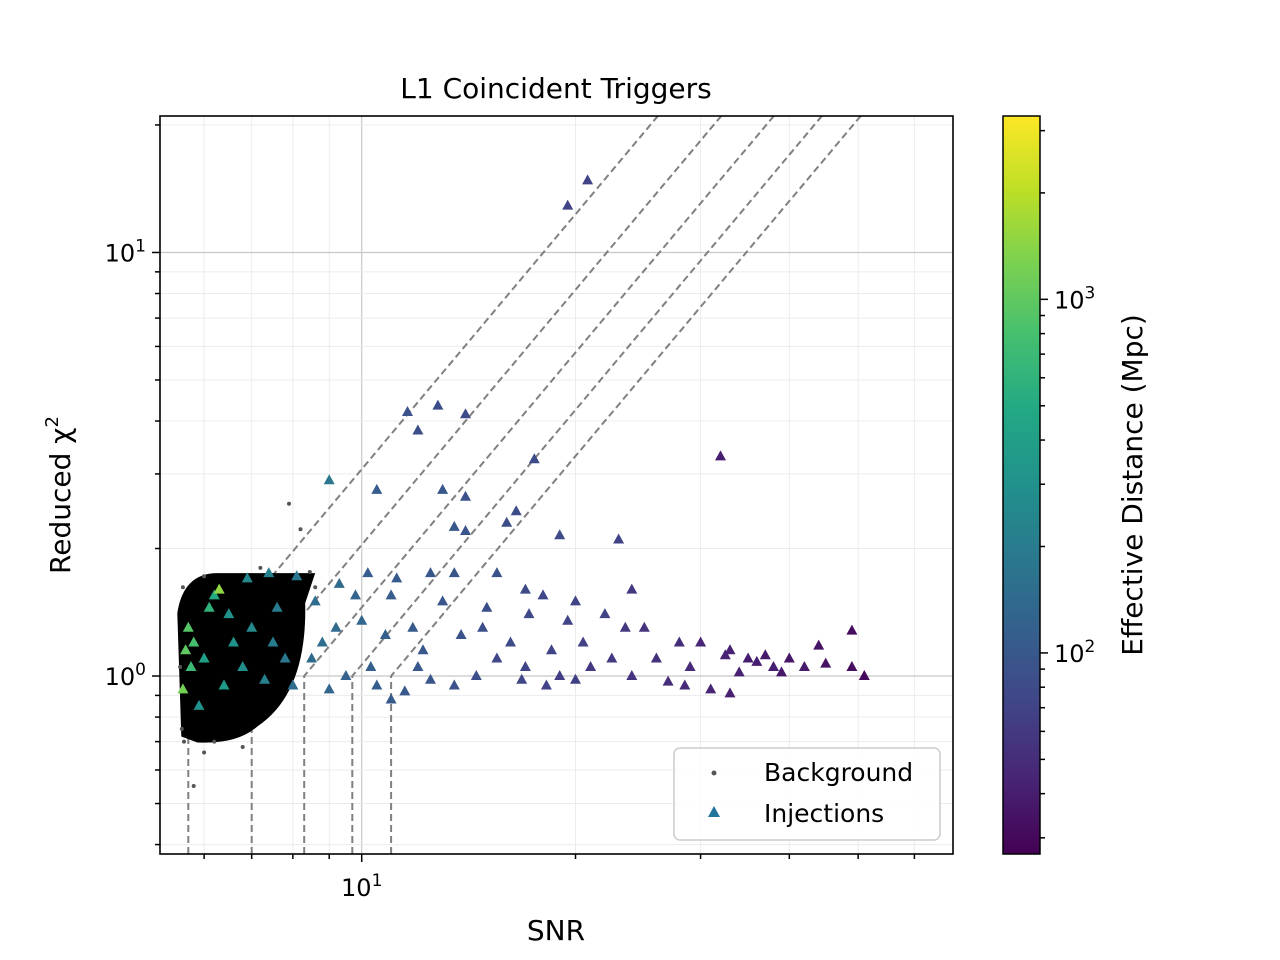  What do you see at coordinates (1132, 485) in the screenshot?
I see `colorbar-title: Effective Distance (Mpc)` at bounding box center [1132, 485].